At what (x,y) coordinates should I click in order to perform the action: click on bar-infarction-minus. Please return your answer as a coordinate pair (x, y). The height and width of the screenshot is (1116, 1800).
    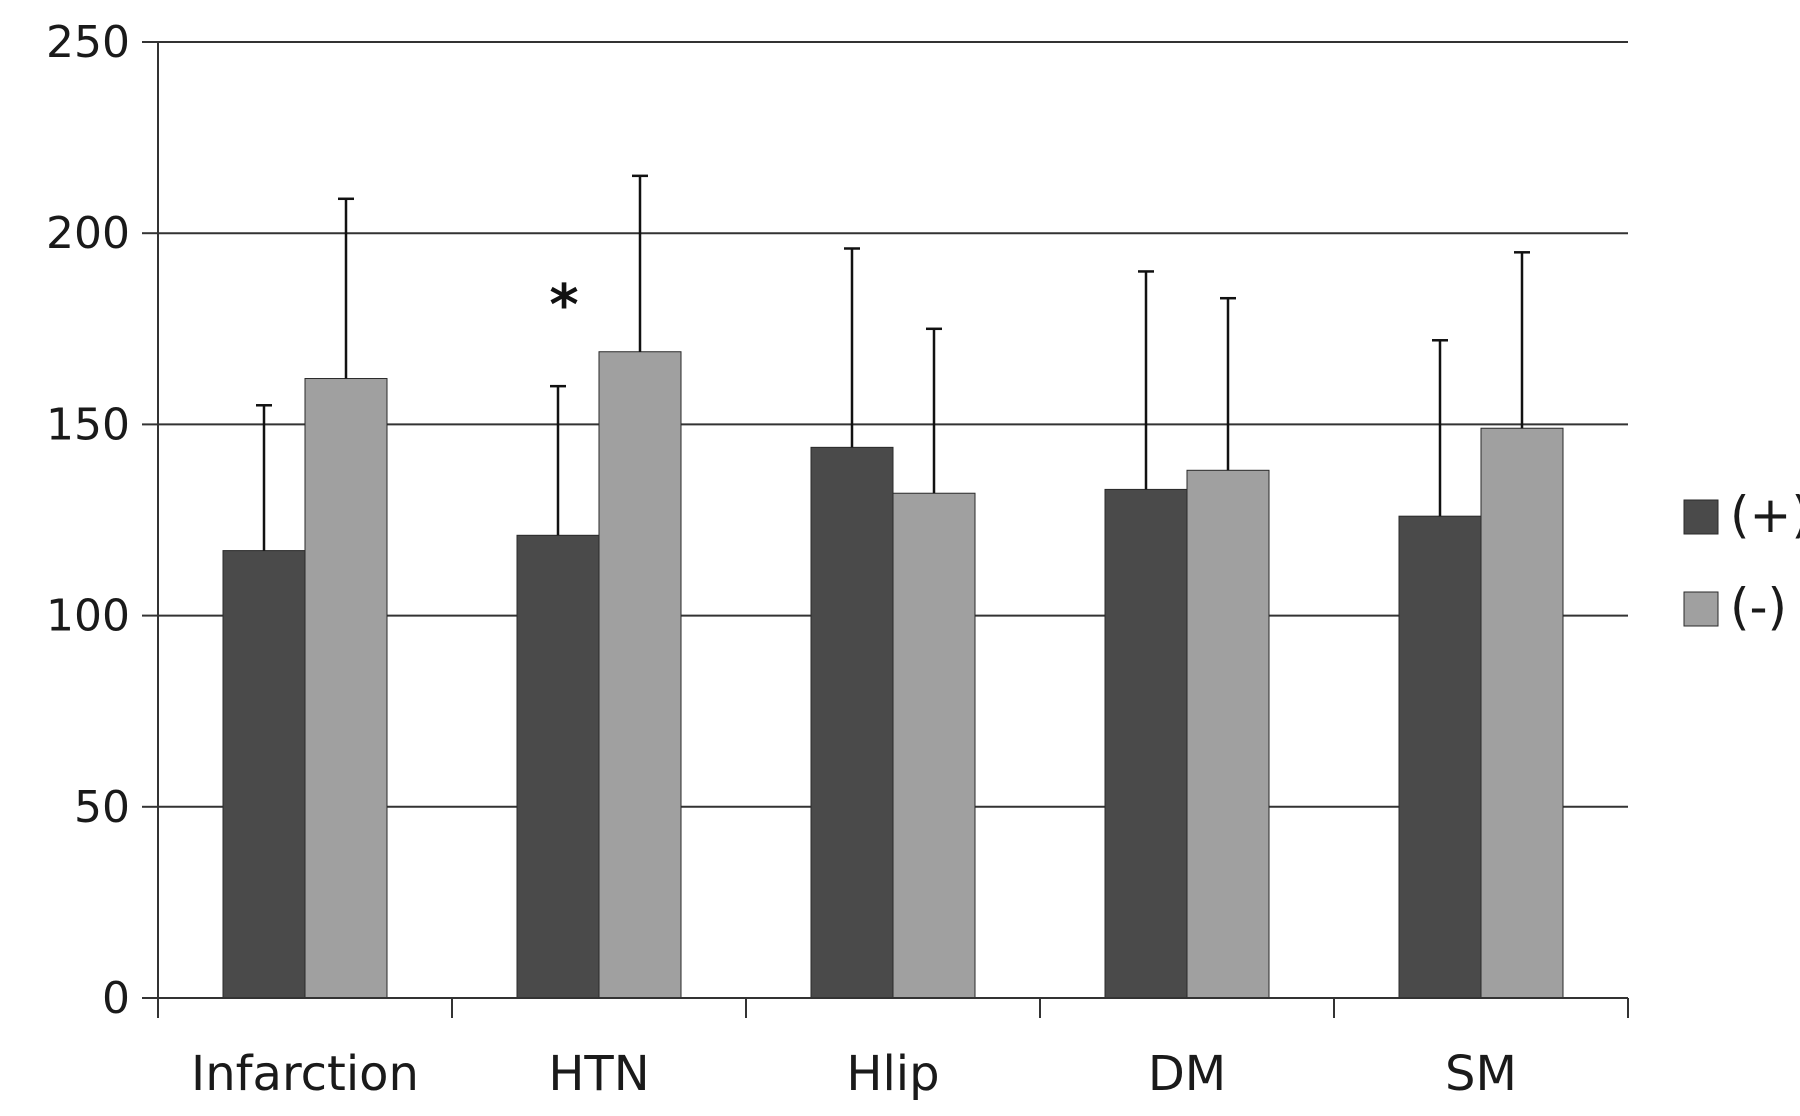
    Looking at the image, I should click on (346, 688).